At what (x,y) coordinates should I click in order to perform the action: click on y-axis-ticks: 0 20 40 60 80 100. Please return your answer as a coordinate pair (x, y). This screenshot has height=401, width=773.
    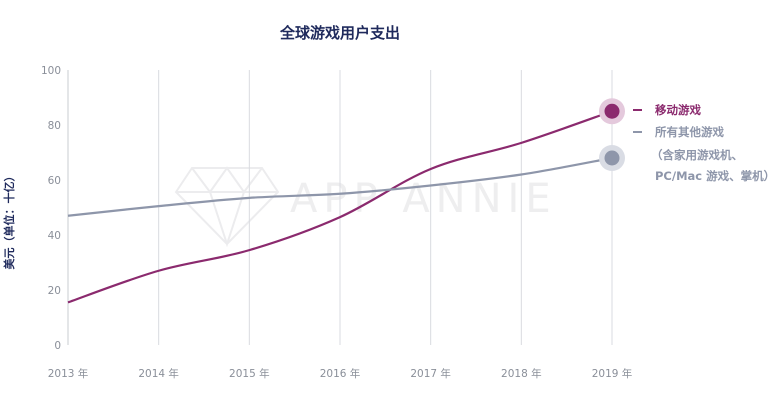
    Looking at the image, I should click on (51, 208).